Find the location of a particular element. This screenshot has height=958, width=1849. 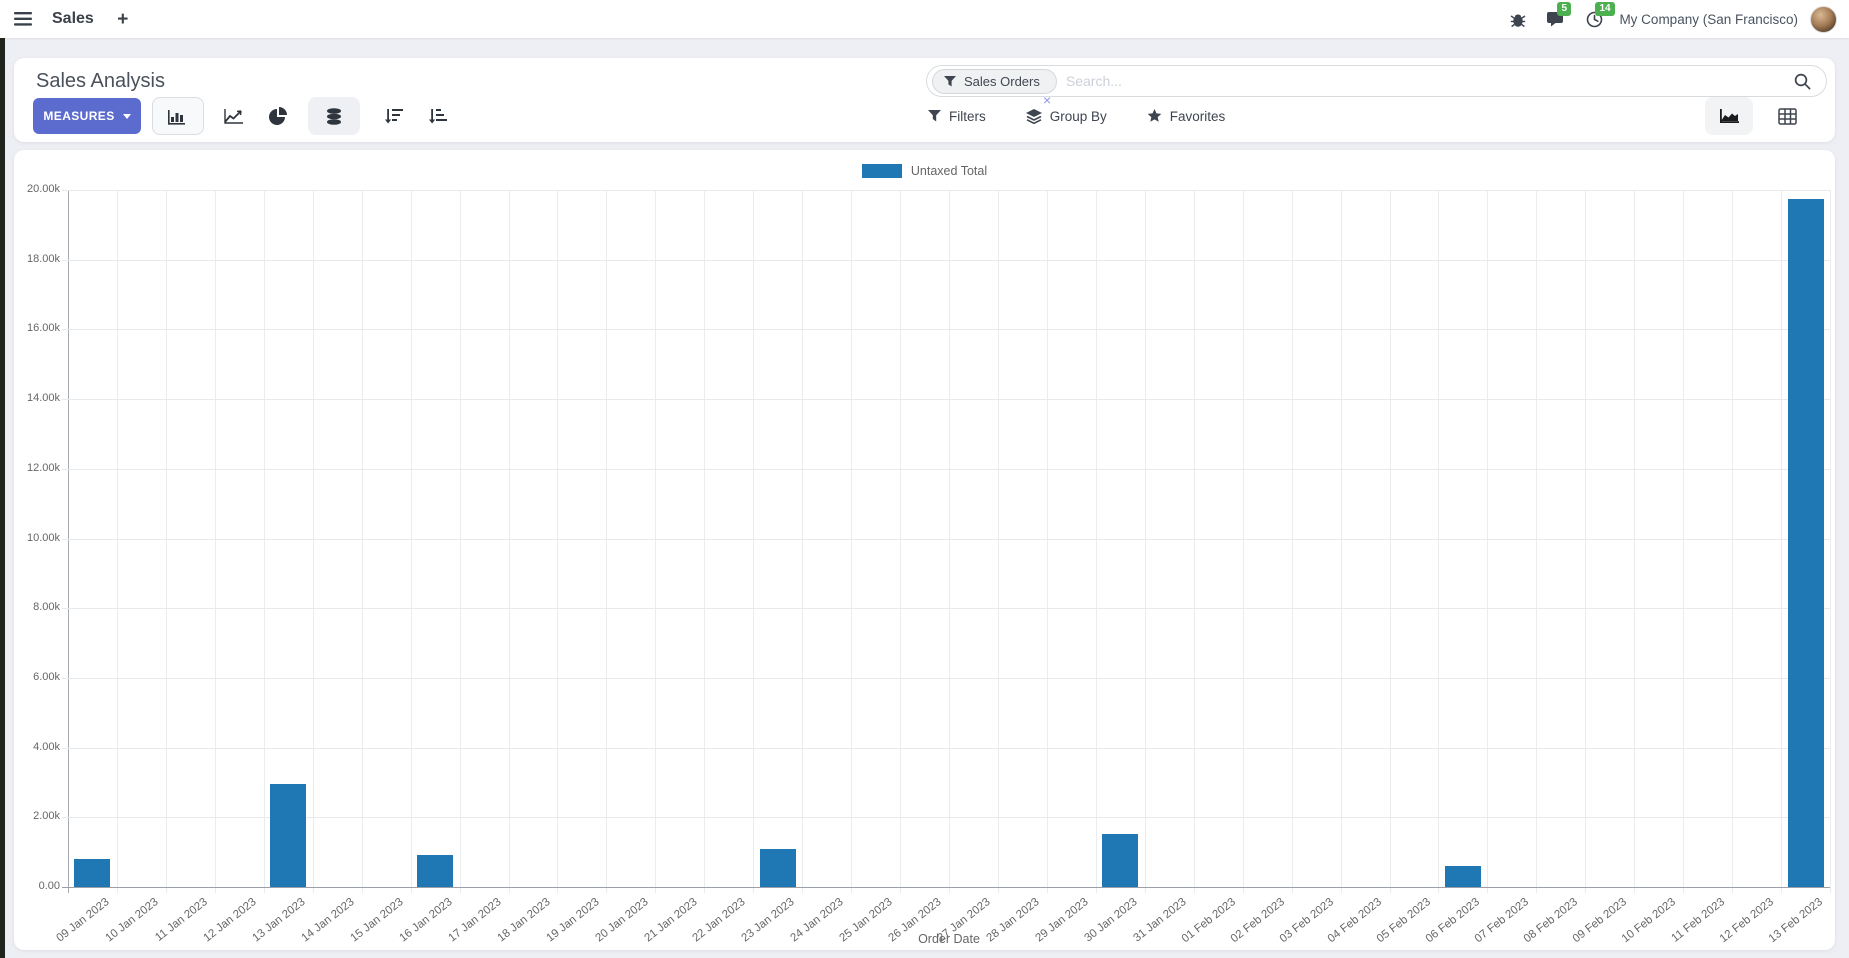

control-panel: Sales Analysis Sales Orders × MEASURES is located at coordinates (924, 100).